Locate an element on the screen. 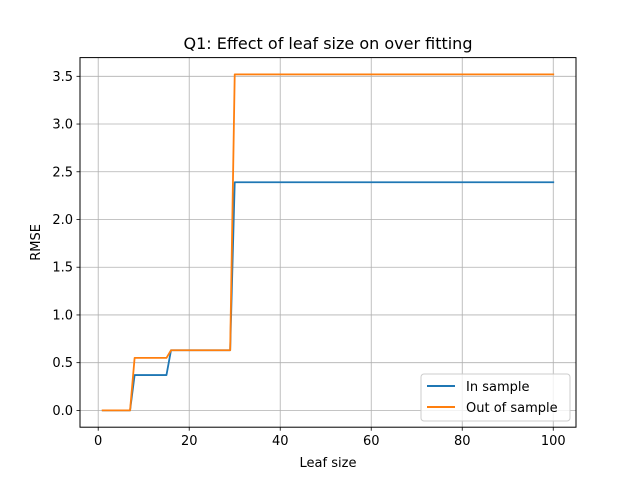 This screenshot has width=640, height=484. legend: In sample Out of sample is located at coordinates (495, 397).